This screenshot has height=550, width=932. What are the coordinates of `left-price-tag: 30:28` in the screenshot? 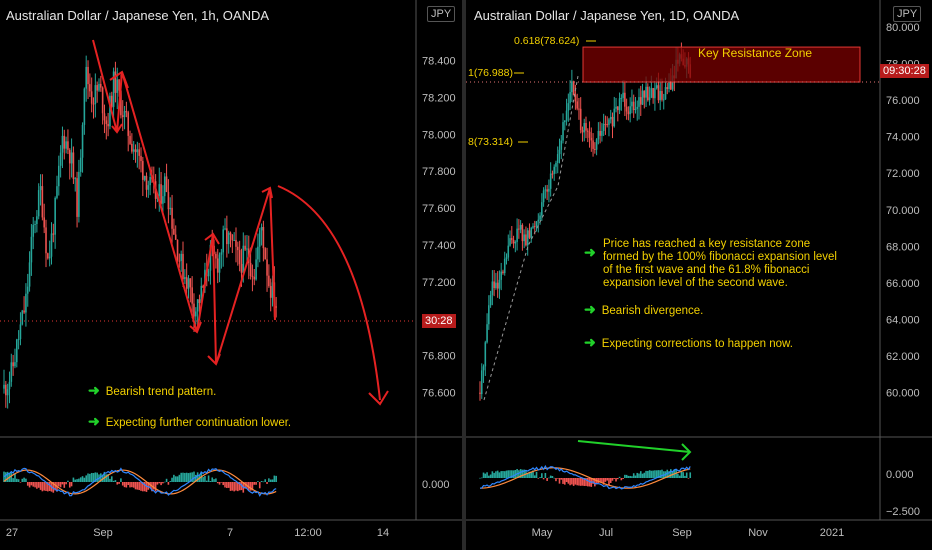 It's located at (439, 321).